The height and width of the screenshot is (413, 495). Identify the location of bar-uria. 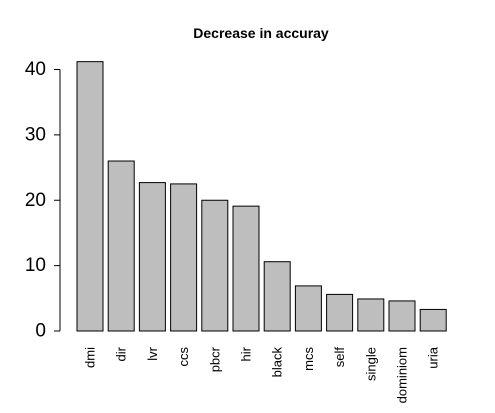
(433, 320).